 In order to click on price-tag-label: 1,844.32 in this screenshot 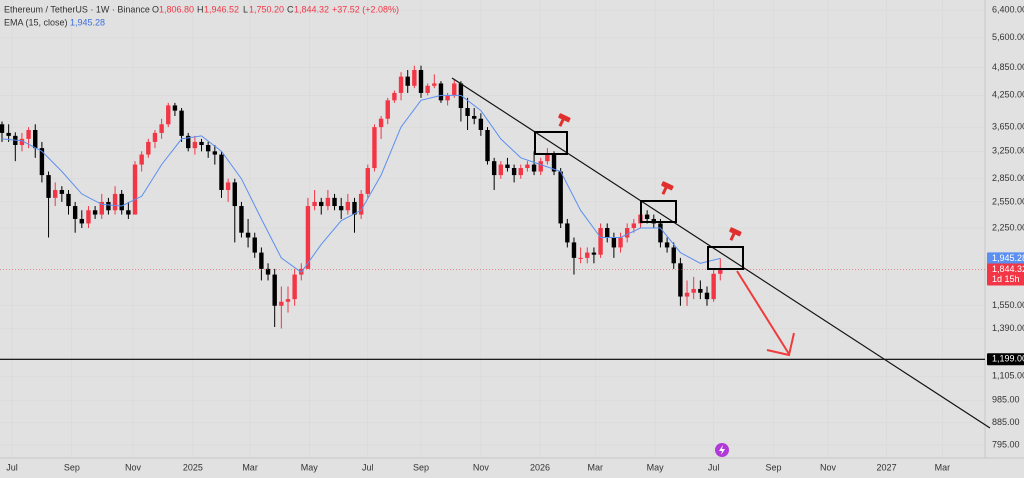, I will do `click(1008, 269)`.